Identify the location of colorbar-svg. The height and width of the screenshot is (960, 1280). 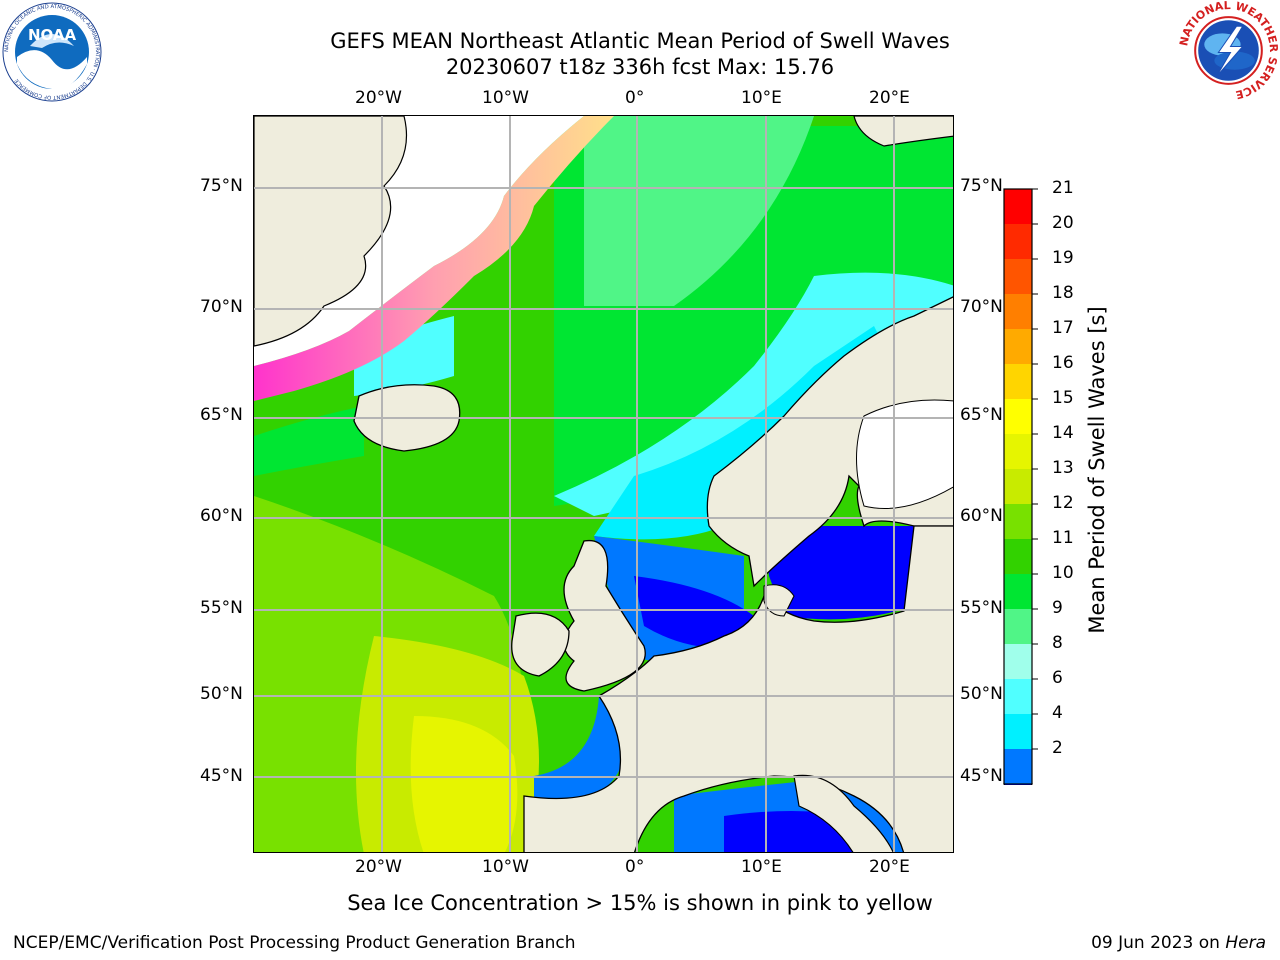
(1020, 501).